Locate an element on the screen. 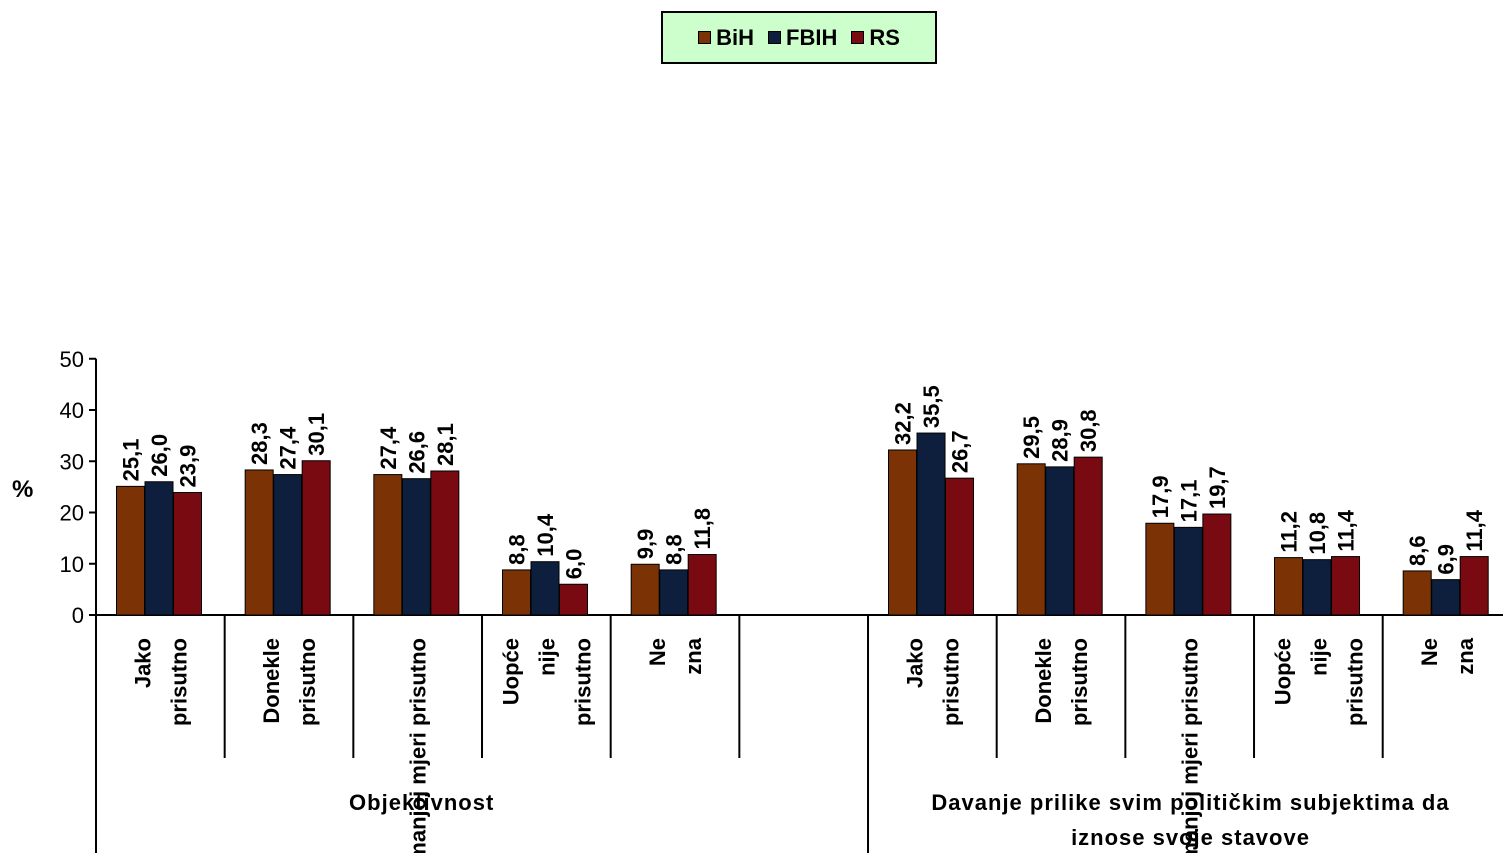 The image size is (1505, 853). data-label: 26,6 is located at coordinates (416, 452).